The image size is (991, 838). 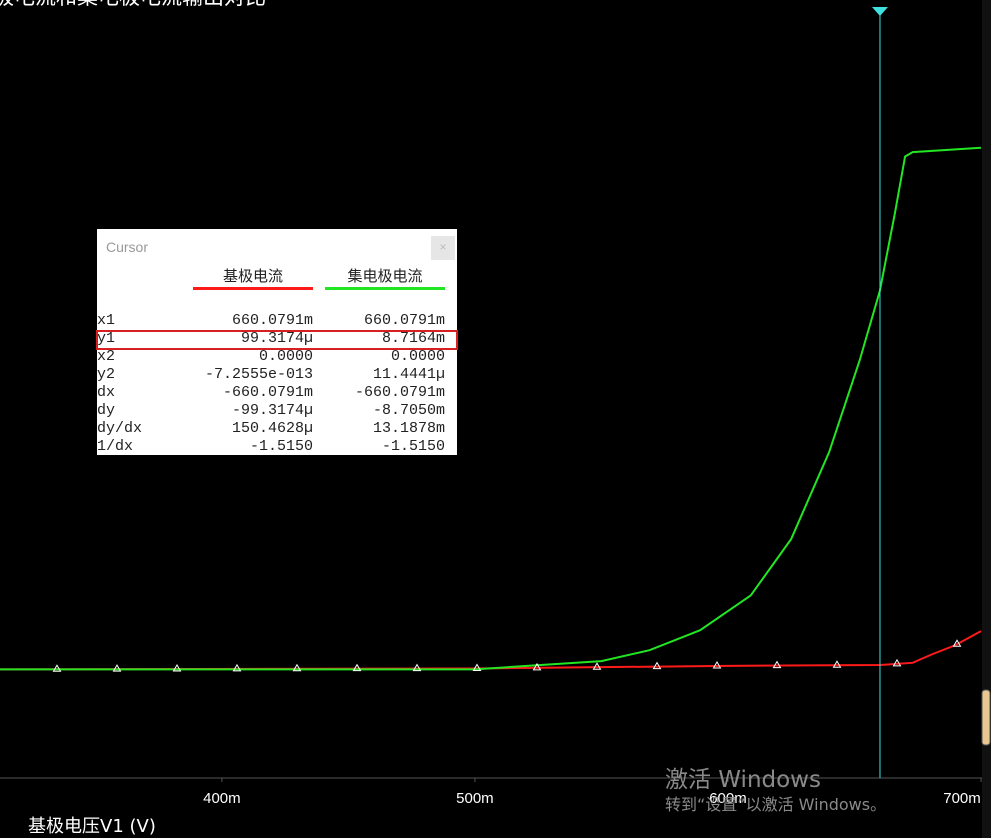 What do you see at coordinates (413, 338) in the screenshot?
I see `cursor-value: 8.7164m` at bounding box center [413, 338].